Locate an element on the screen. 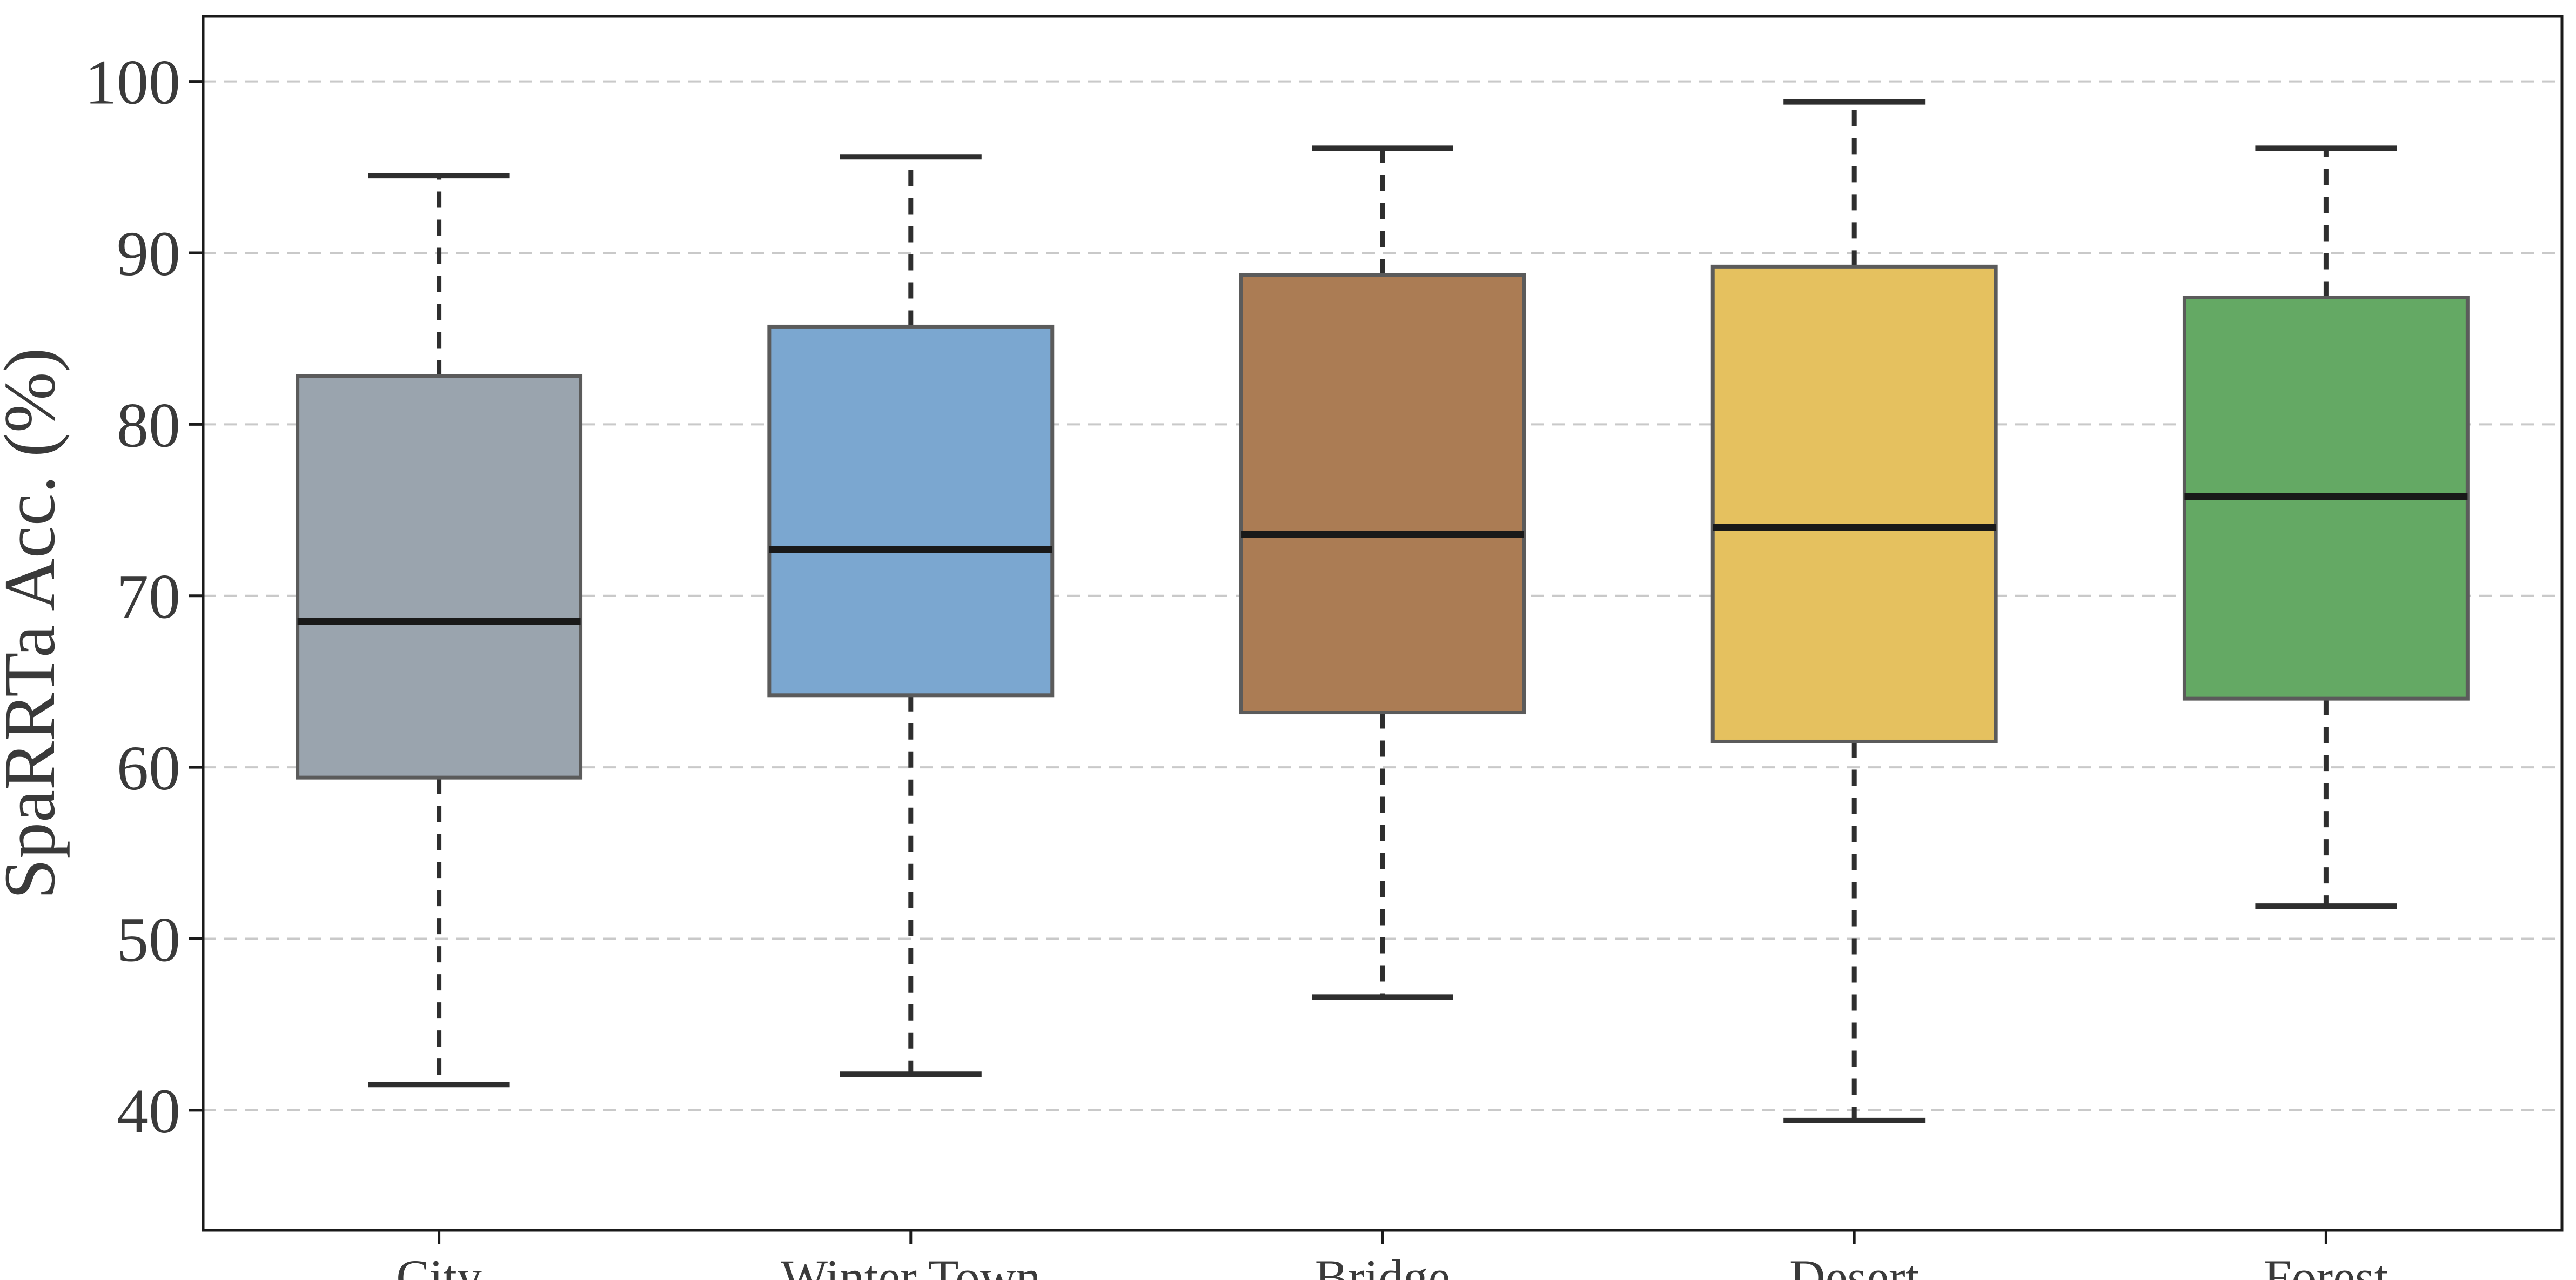  x-tick-label: Desert is located at coordinates (1854, 1265).